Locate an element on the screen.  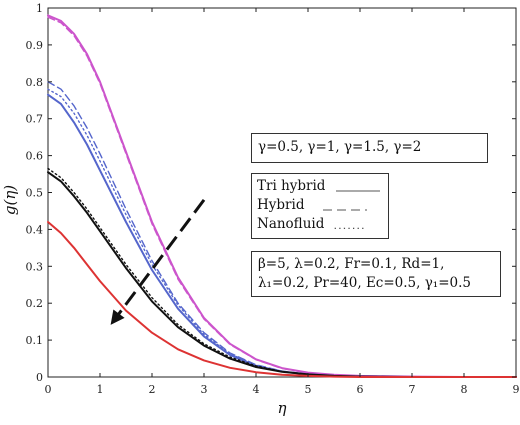
x-tick-label: 4 is located at coordinates (256, 389).